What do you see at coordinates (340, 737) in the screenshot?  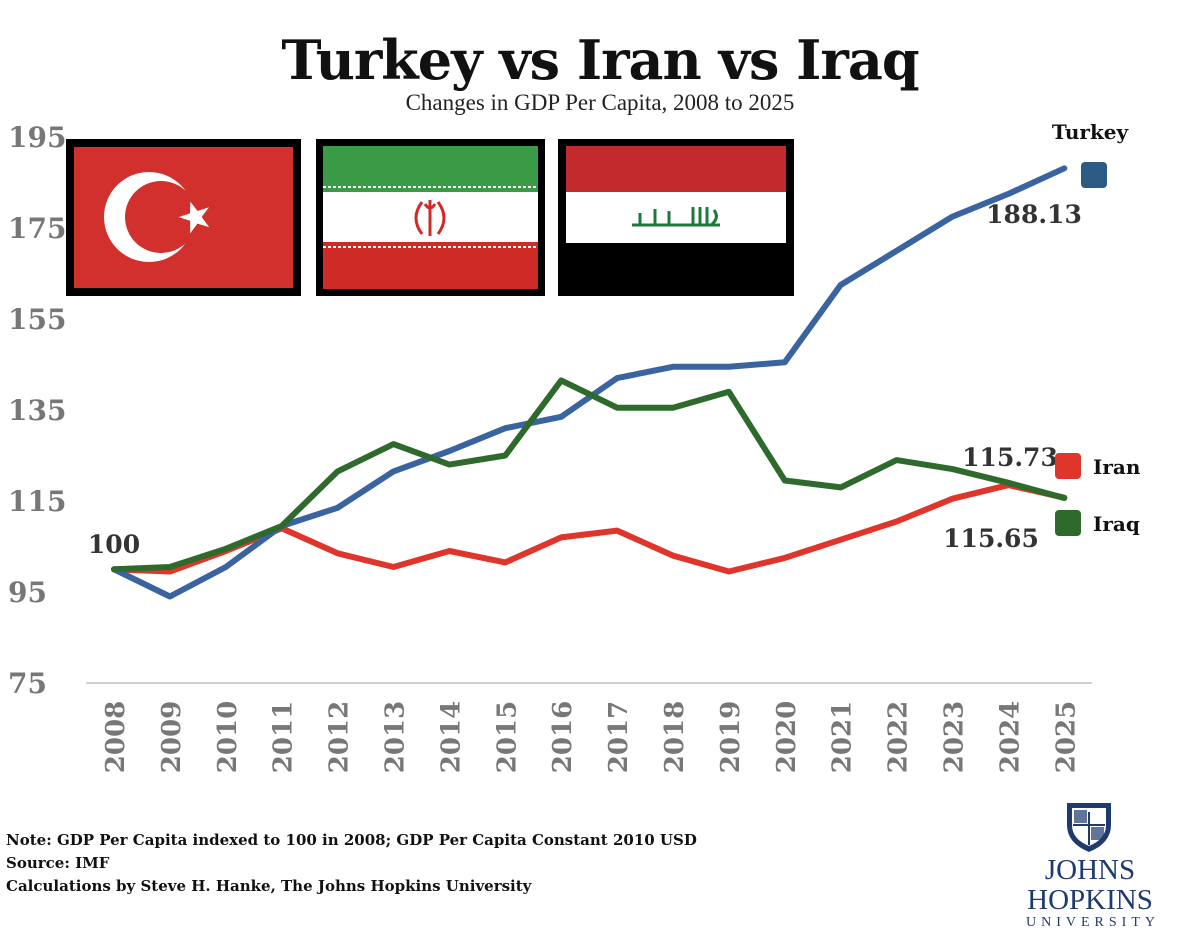 I see `x-tick-label: 2012` at bounding box center [340, 737].